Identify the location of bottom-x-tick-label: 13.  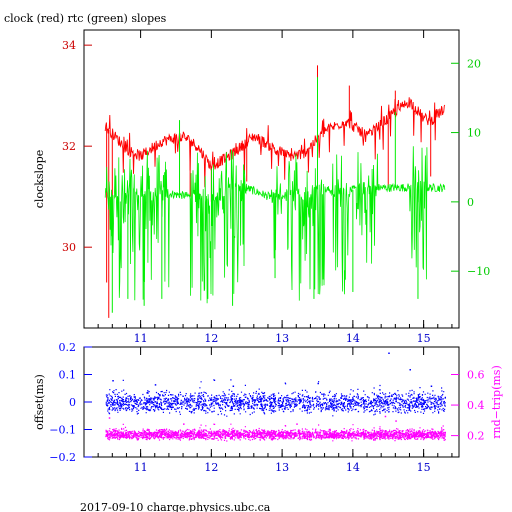
(282, 467).